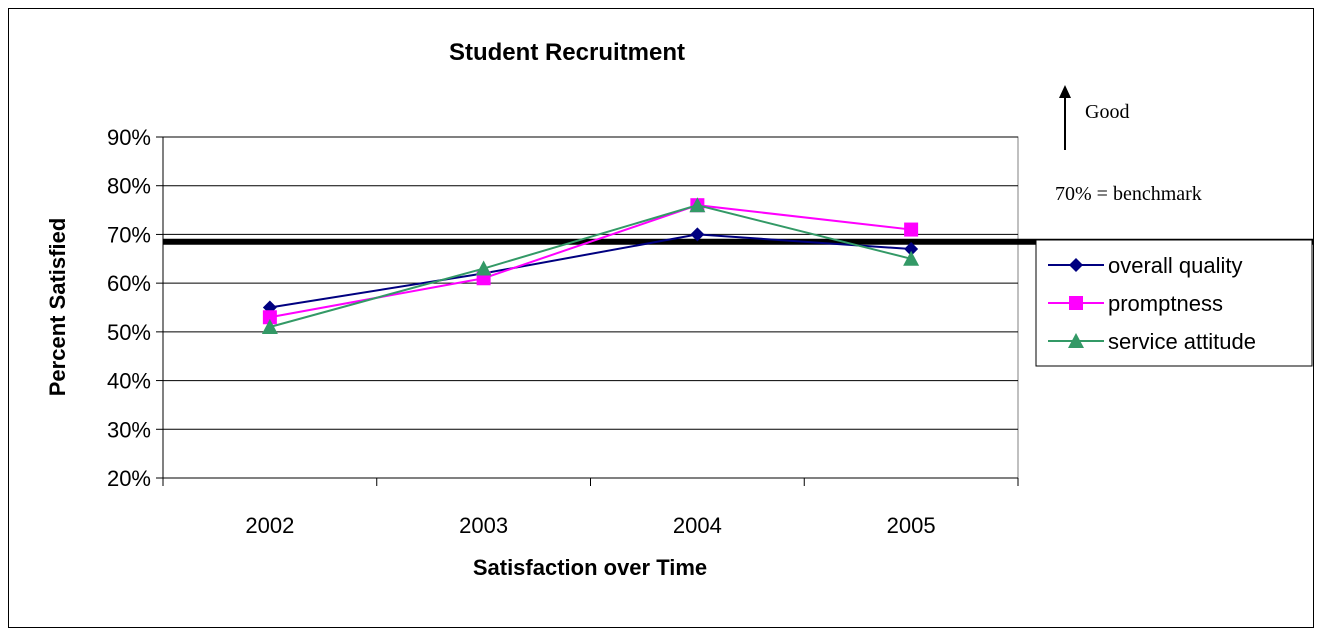 The width and height of the screenshot is (1322, 628). What do you see at coordinates (129, 478) in the screenshot?
I see `y-tick-label: 20%` at bounding box center [129, 478].